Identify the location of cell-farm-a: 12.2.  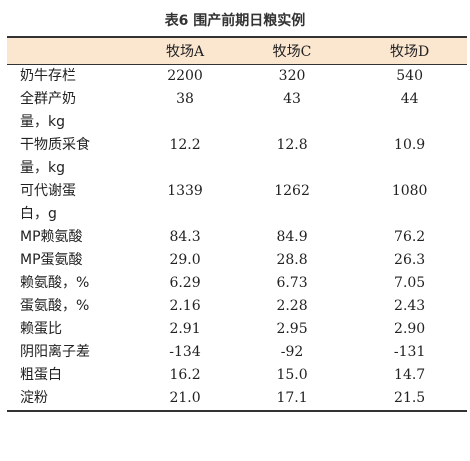
(185, 145).